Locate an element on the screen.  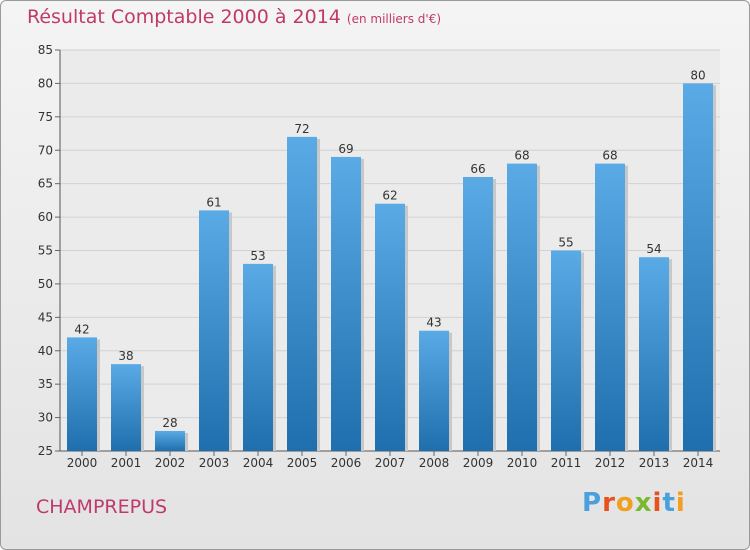
x-tick-label: 2005 is located at coordinates (302, 463).